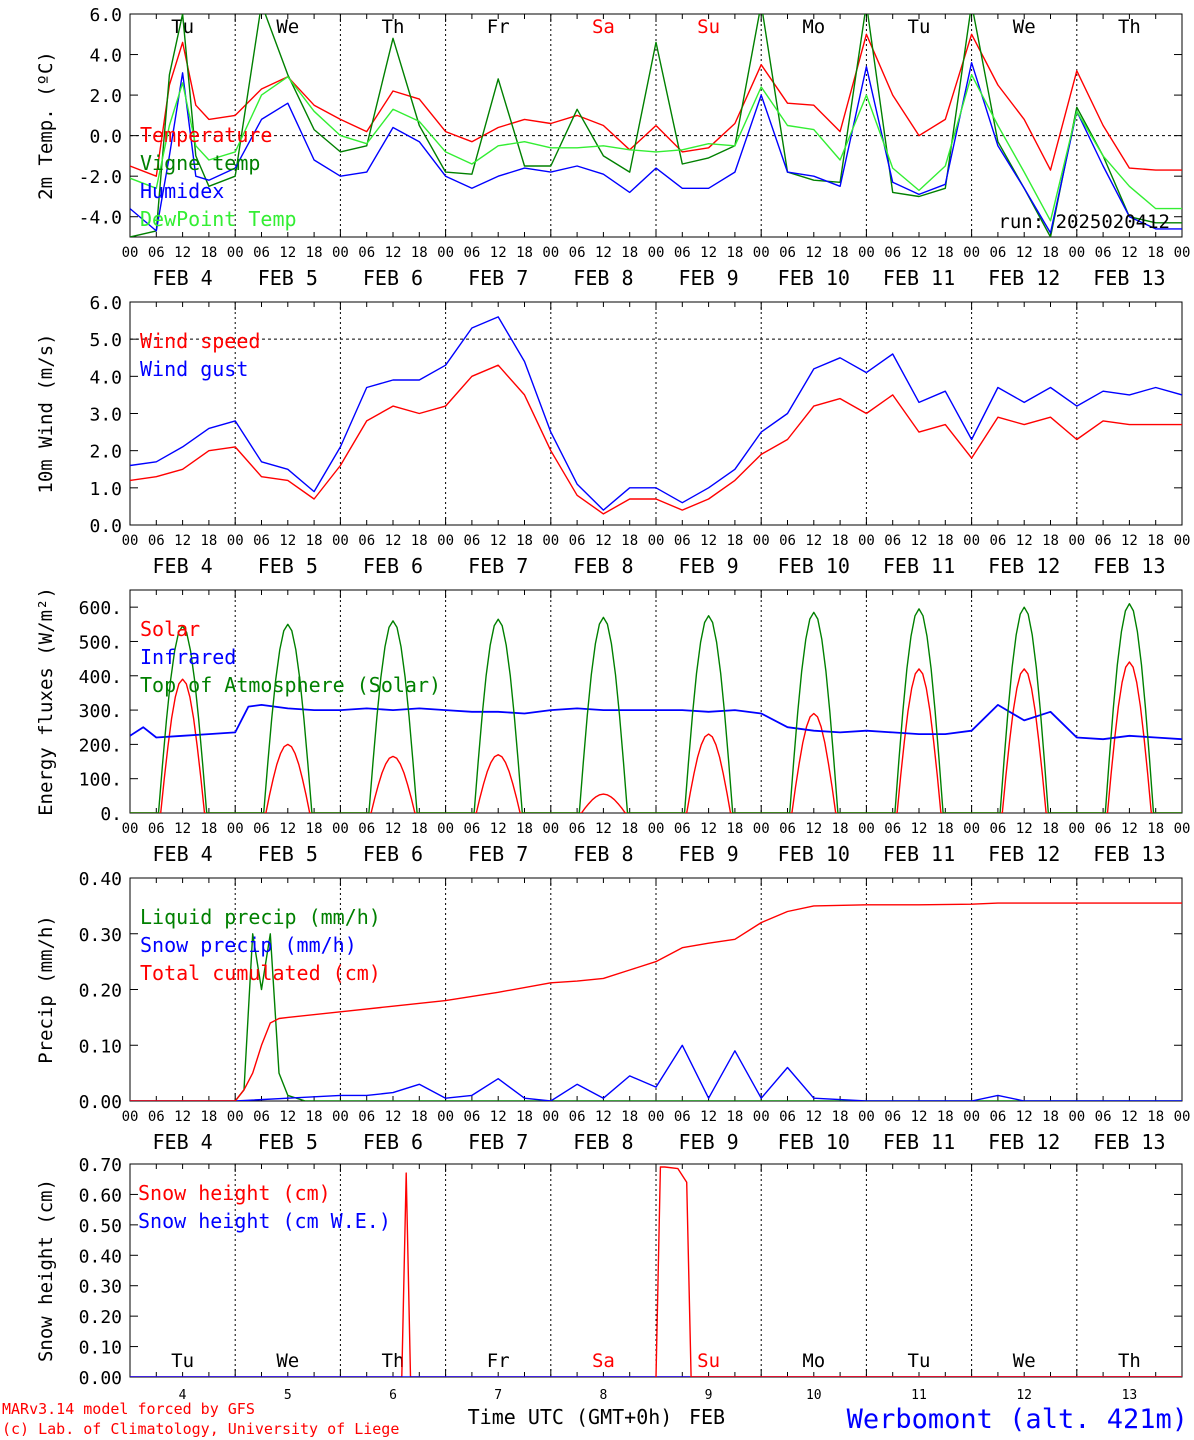 This screenshot has width=1194, height=1440. Describe the element at coordinates (287, 1361) in the screenshot. I see `weekday-label: We` at that location.